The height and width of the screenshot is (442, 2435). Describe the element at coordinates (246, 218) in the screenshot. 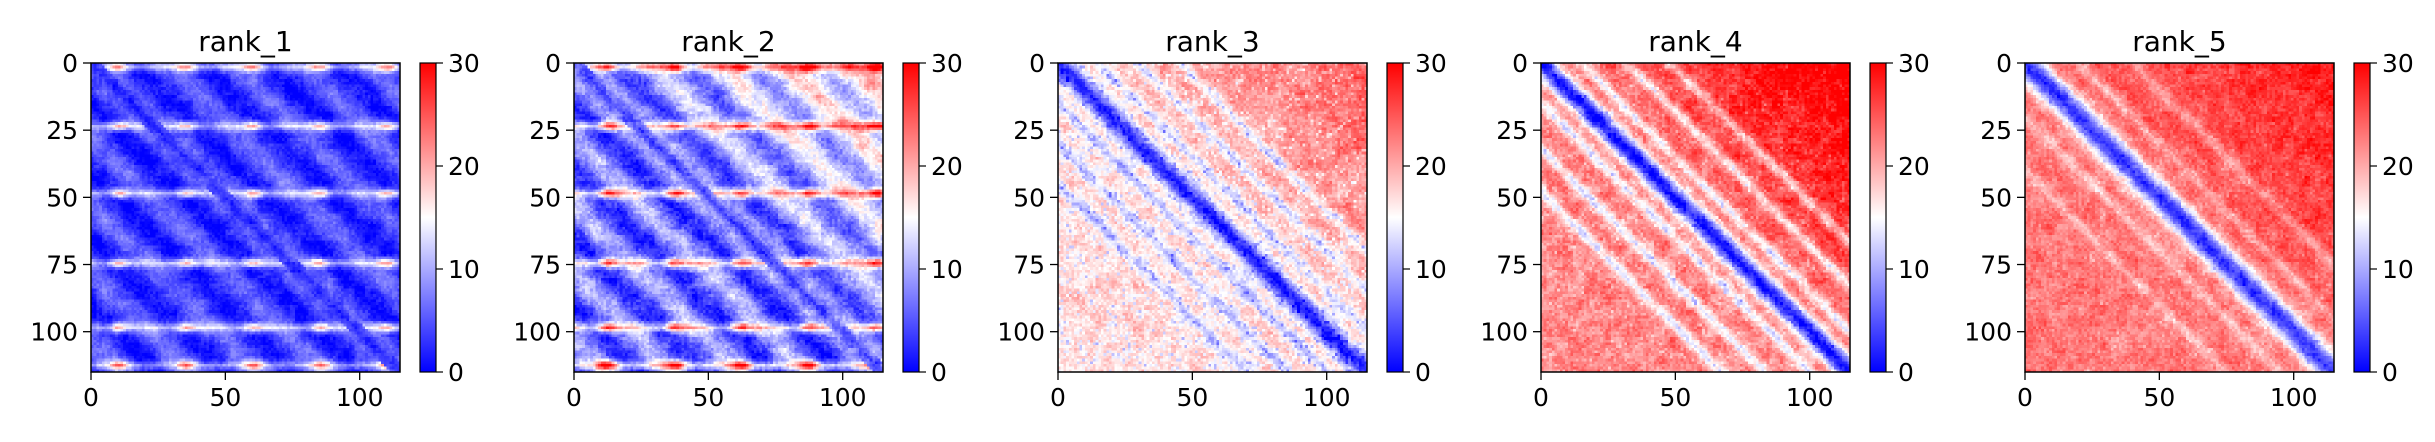

I see `heatmap-cells` at that location.